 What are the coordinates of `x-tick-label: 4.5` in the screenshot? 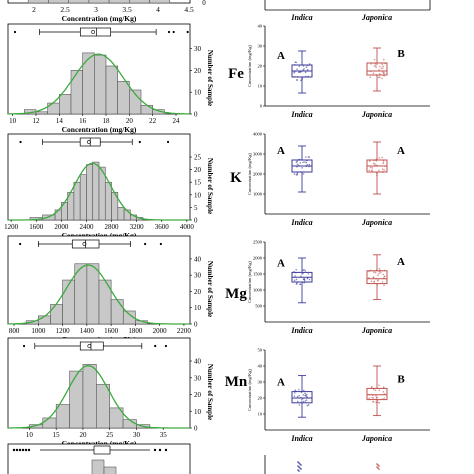 It's located at (189, 9).